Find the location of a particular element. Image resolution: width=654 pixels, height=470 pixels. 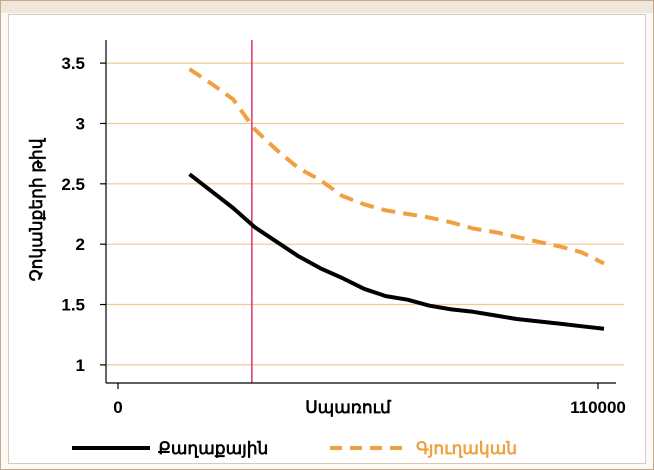

legend: Քաղաքային Գյուղական is located at coordinates (294, 448).